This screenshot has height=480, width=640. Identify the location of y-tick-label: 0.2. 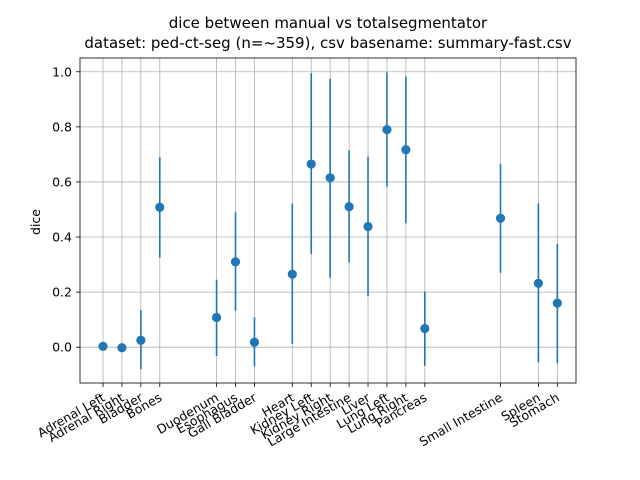
(62, 292).